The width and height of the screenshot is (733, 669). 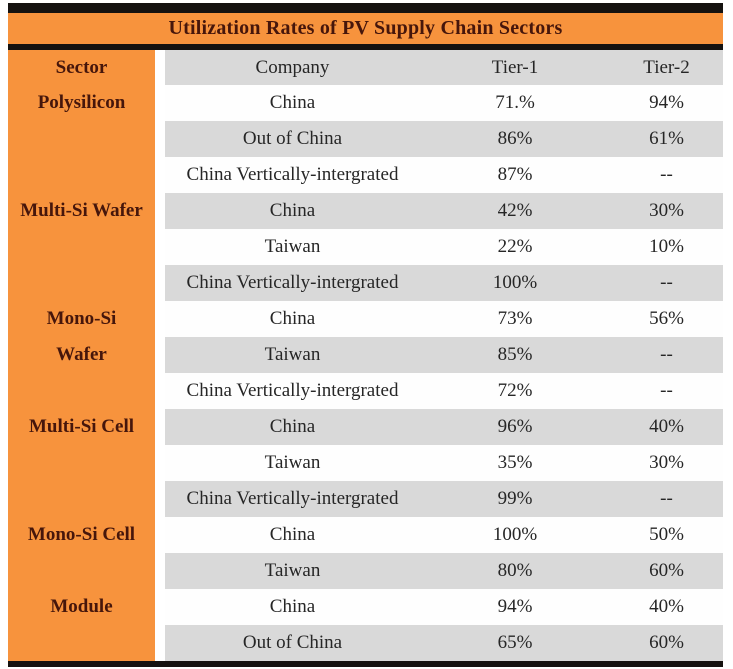 I want to click on tier1-cell: 42%, so click(x=515, y=211).